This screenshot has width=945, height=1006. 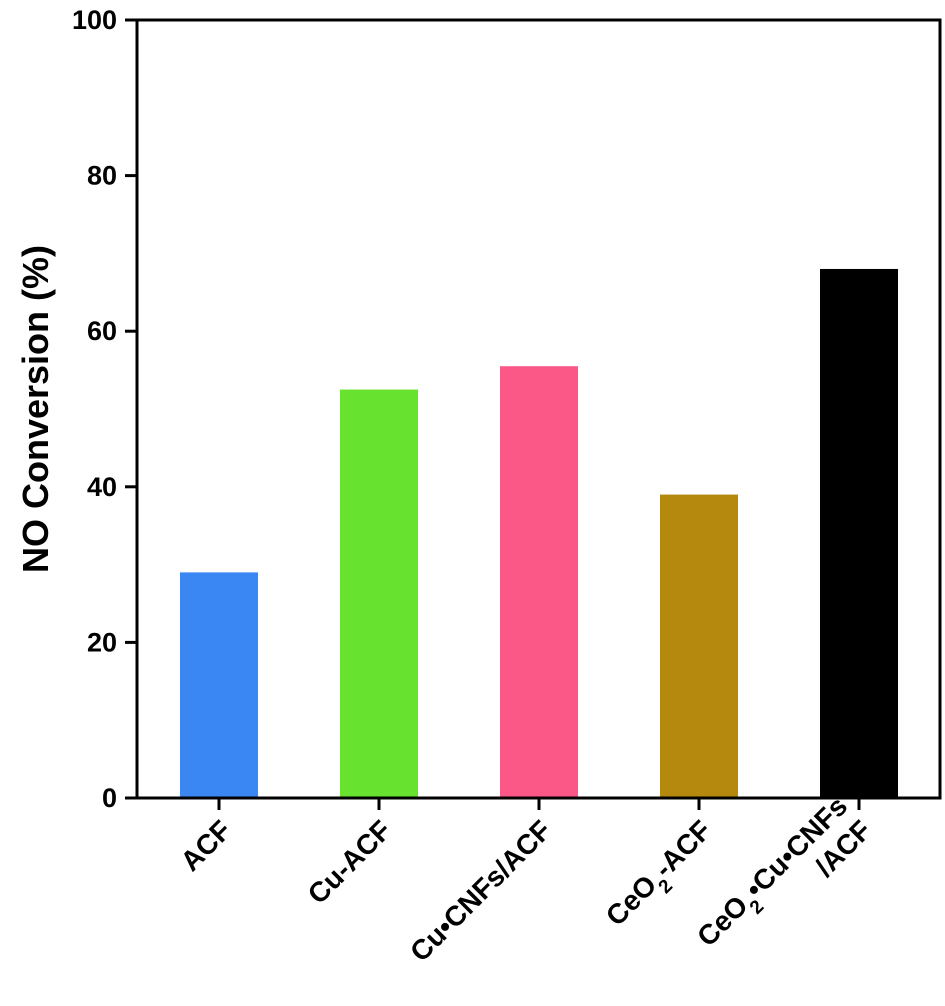 I want to click on y-axis-label: NO Conversion (%), so click(x=35, y=409).